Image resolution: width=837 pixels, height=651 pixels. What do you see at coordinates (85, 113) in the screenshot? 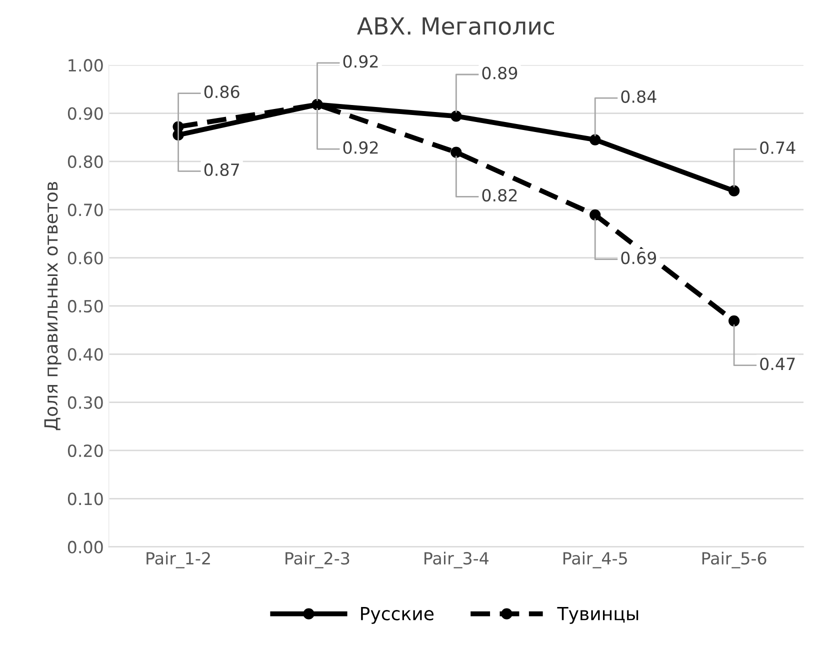
I see `y-tick-label: 0.90` at bounding box center [85, 113].